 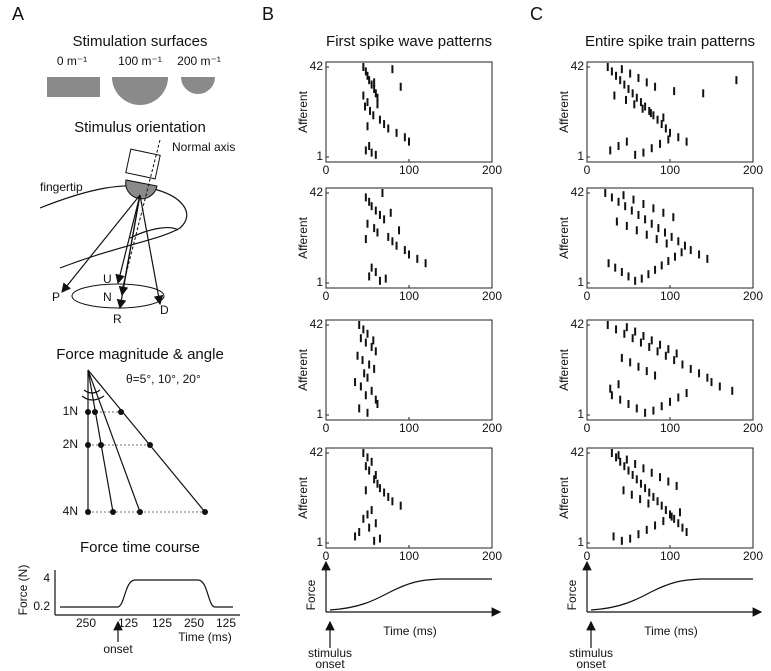 What do you see at coordinates (203, 147) in the screenshot?
I see `axis-note: Normal axis` at bounding box center [203, 147].